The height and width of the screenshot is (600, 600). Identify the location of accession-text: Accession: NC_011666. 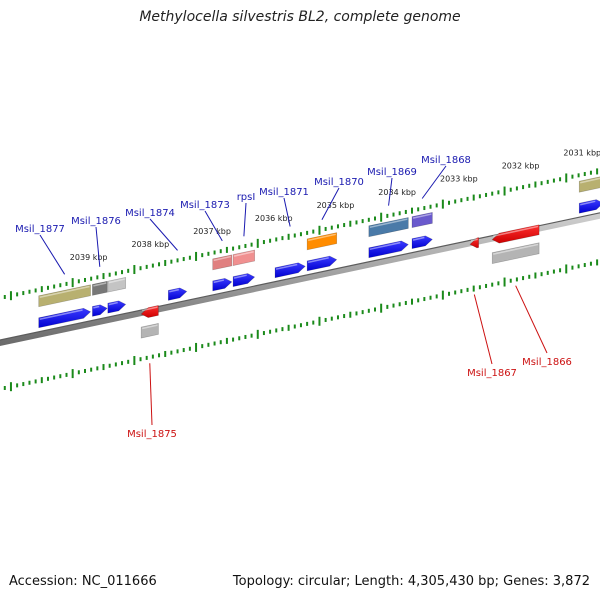
(83, 581).